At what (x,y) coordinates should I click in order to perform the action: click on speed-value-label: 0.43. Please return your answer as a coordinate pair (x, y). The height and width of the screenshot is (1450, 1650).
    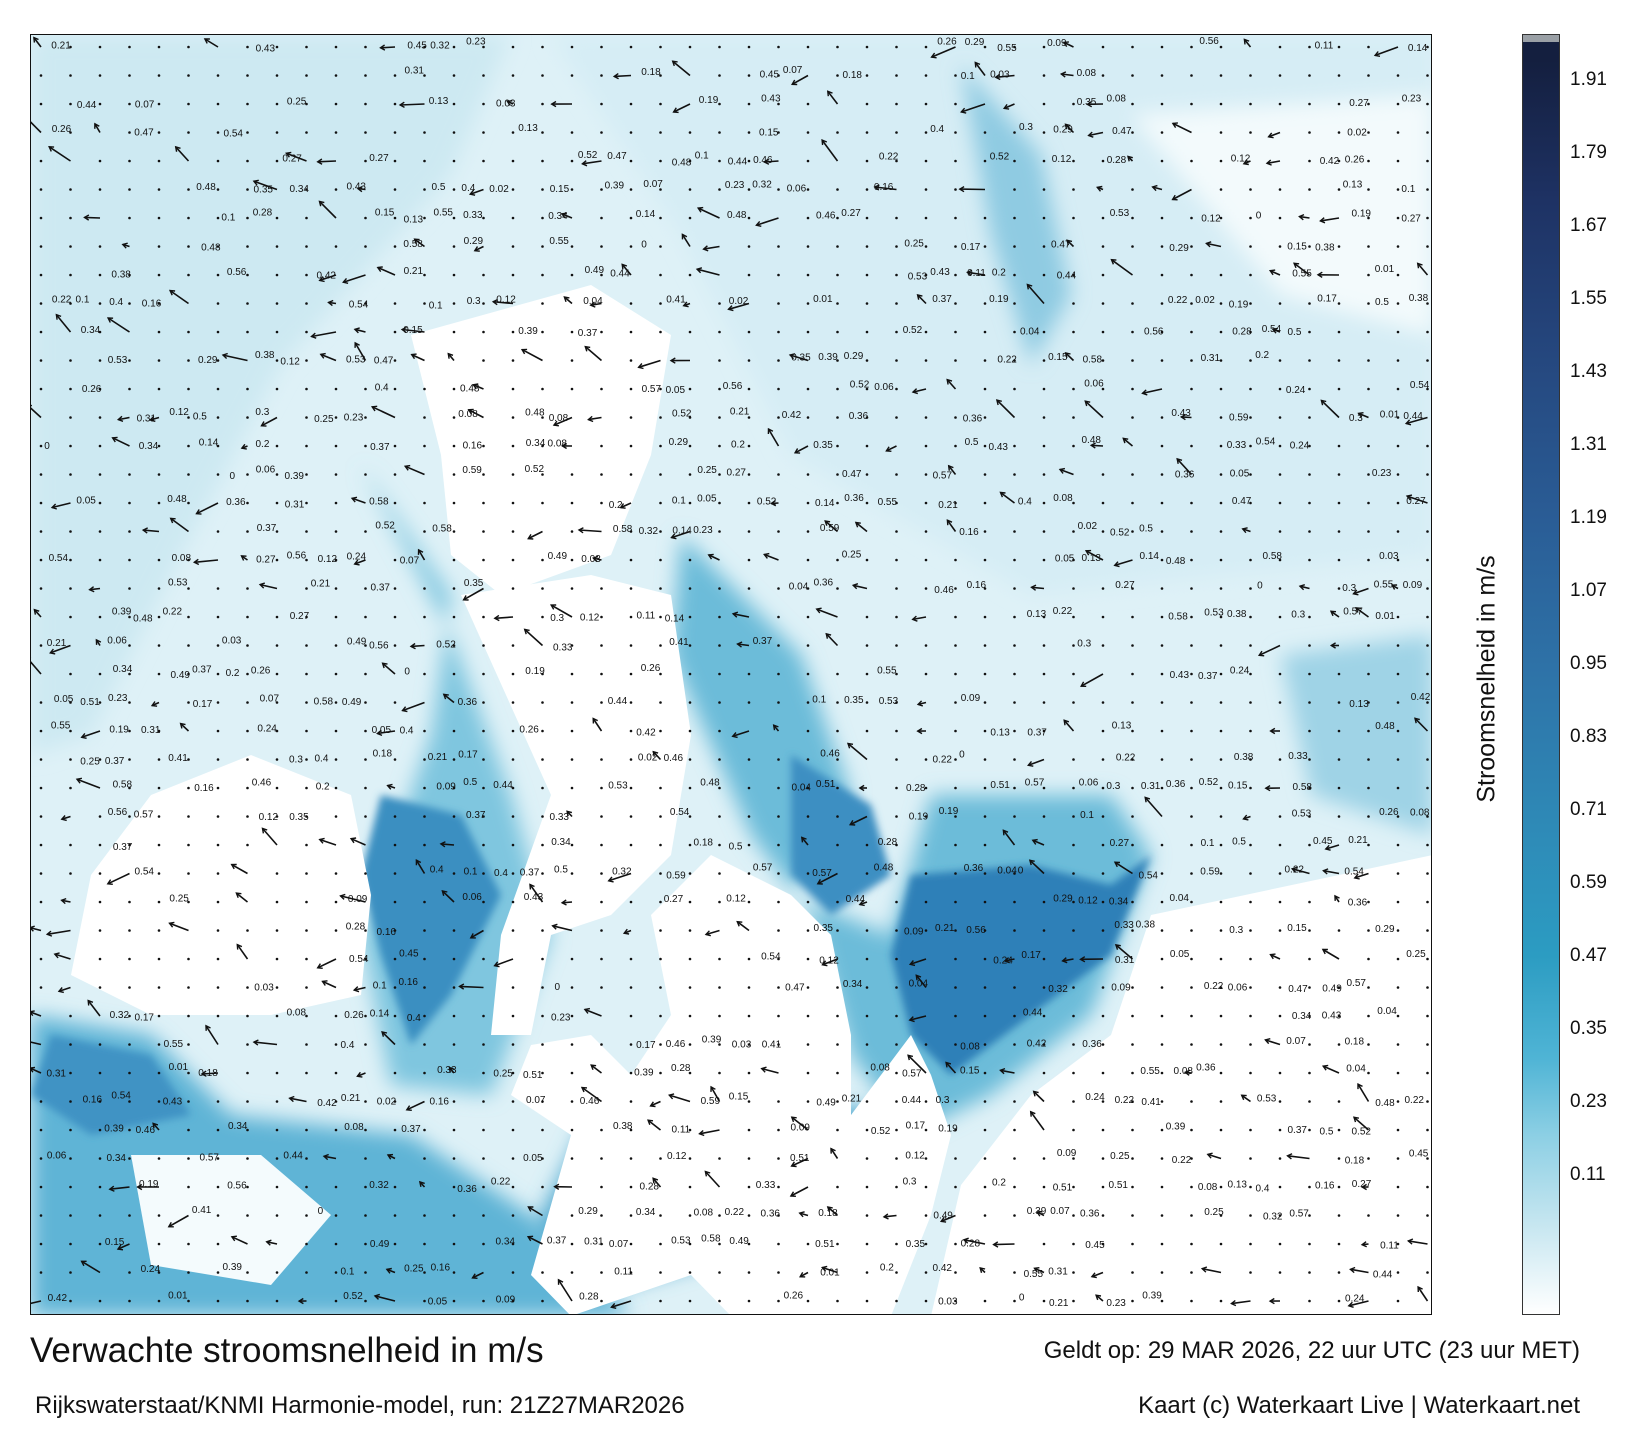
    Looking at the image, I should click on (1181, 413).